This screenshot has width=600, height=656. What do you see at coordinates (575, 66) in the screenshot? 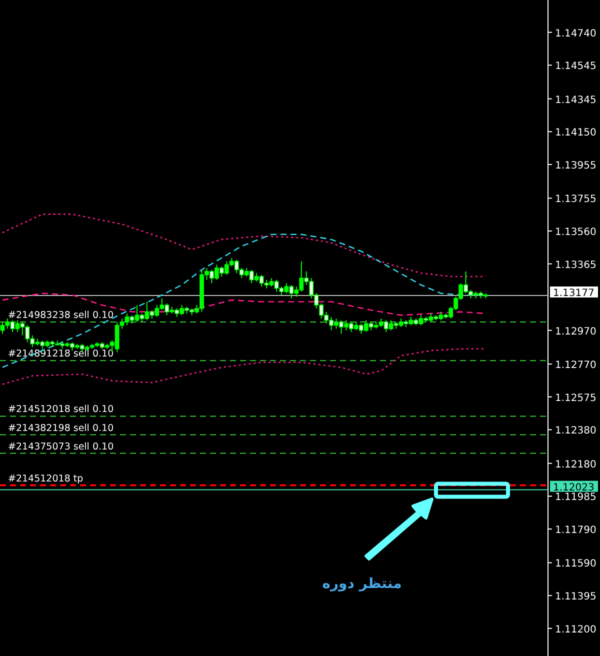
I see `y-tick-label: 1.14545` at bounding box center [575, 66].